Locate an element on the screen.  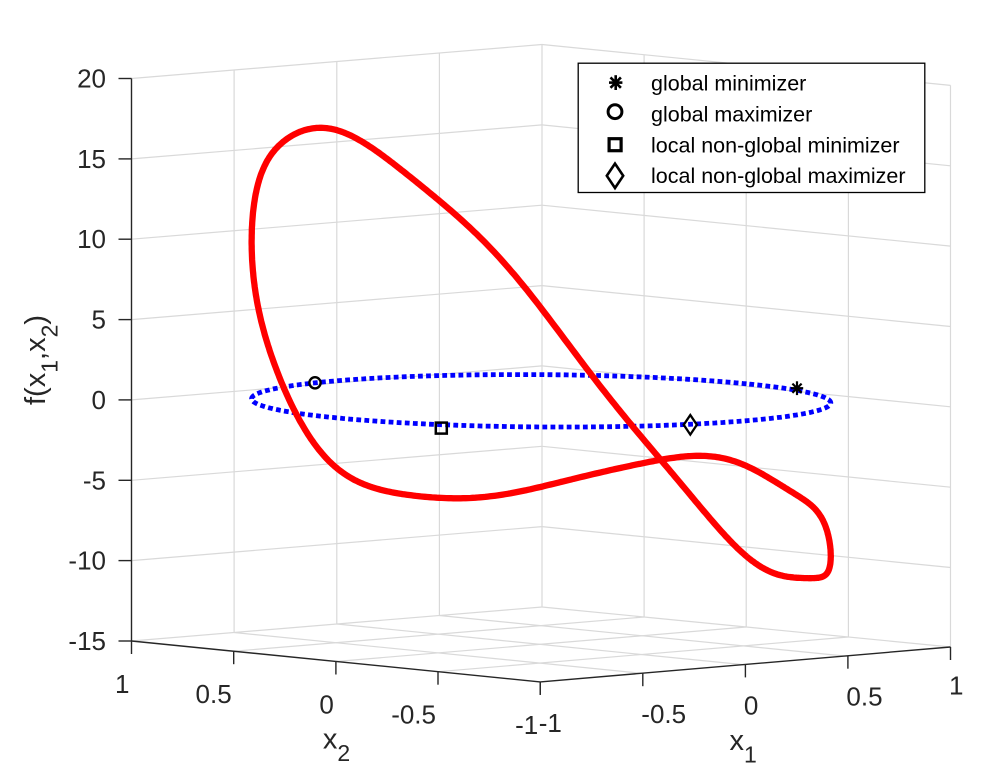
svg-text: local non-global minimizer is located at coordinates (775, 145).